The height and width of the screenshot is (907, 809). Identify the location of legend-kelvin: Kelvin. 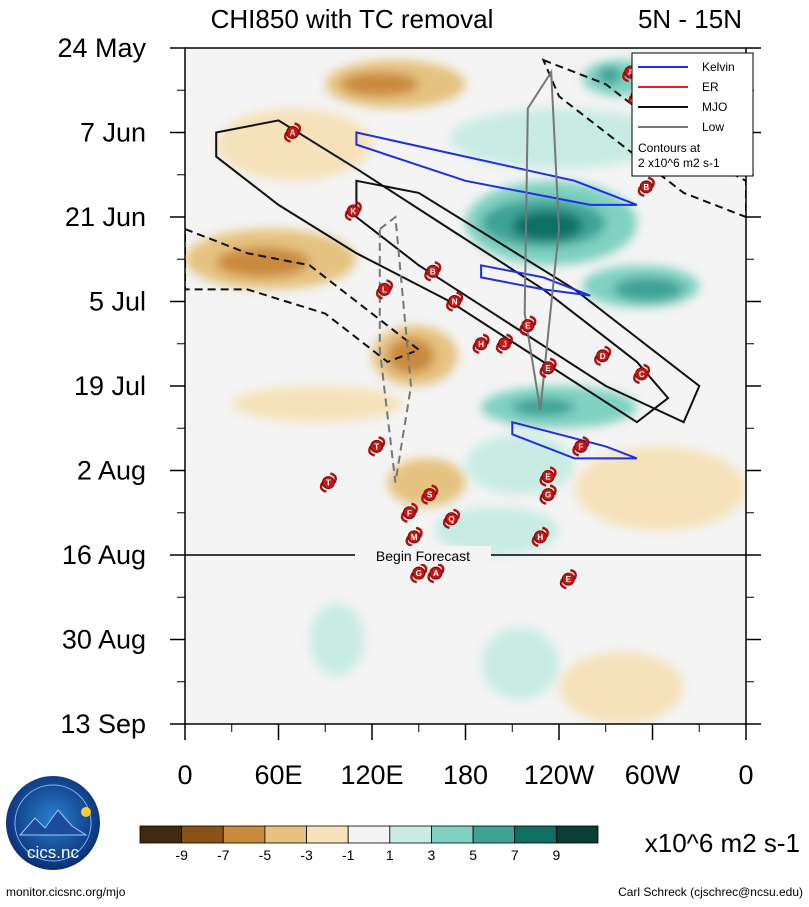
(718, 67).